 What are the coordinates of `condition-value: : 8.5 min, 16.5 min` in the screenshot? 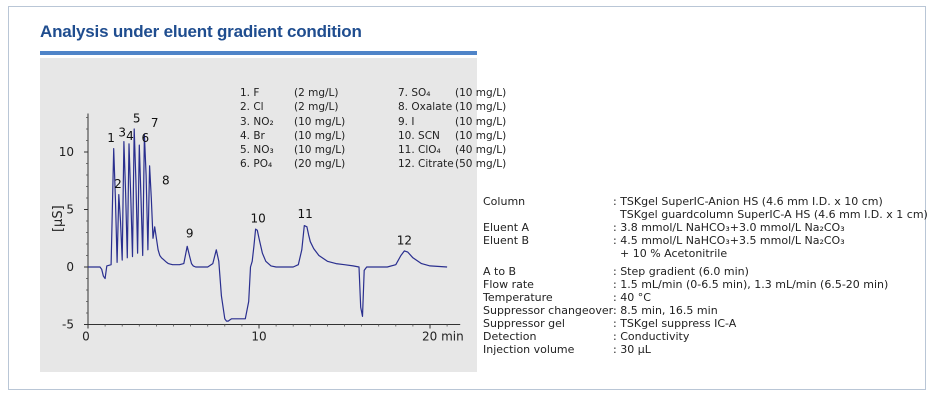 It's located at (665, 310).